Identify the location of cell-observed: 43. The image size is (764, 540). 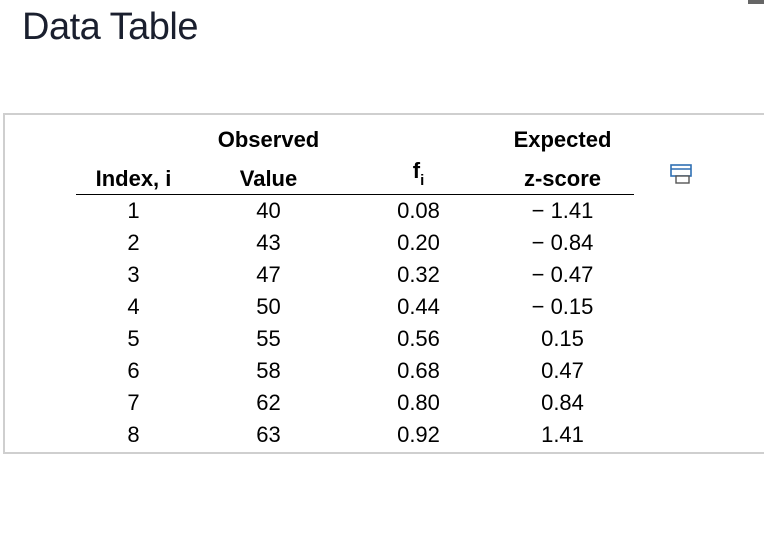
(268, 243).